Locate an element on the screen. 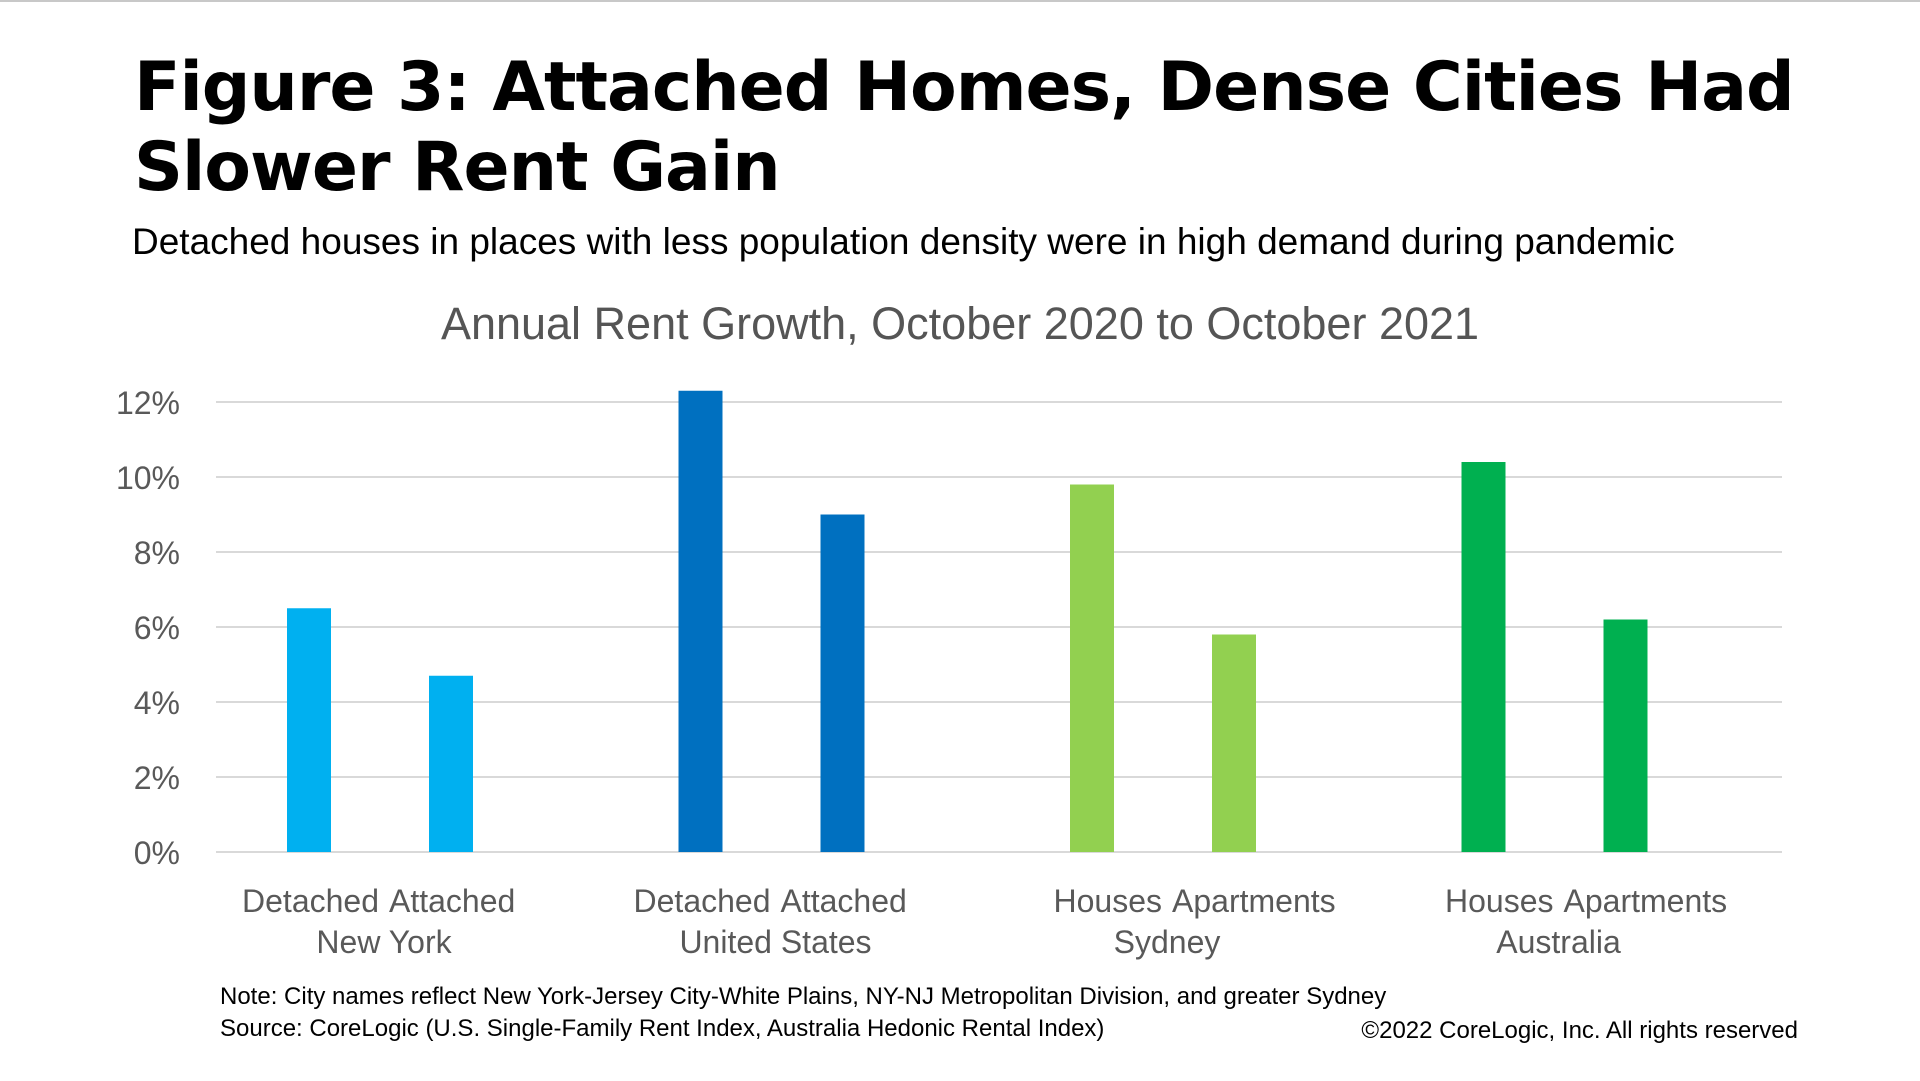 Image resolution: width=1920 pixels, height=1081 pixels. bar-new-york-attached is located at coordinates (451, 763).